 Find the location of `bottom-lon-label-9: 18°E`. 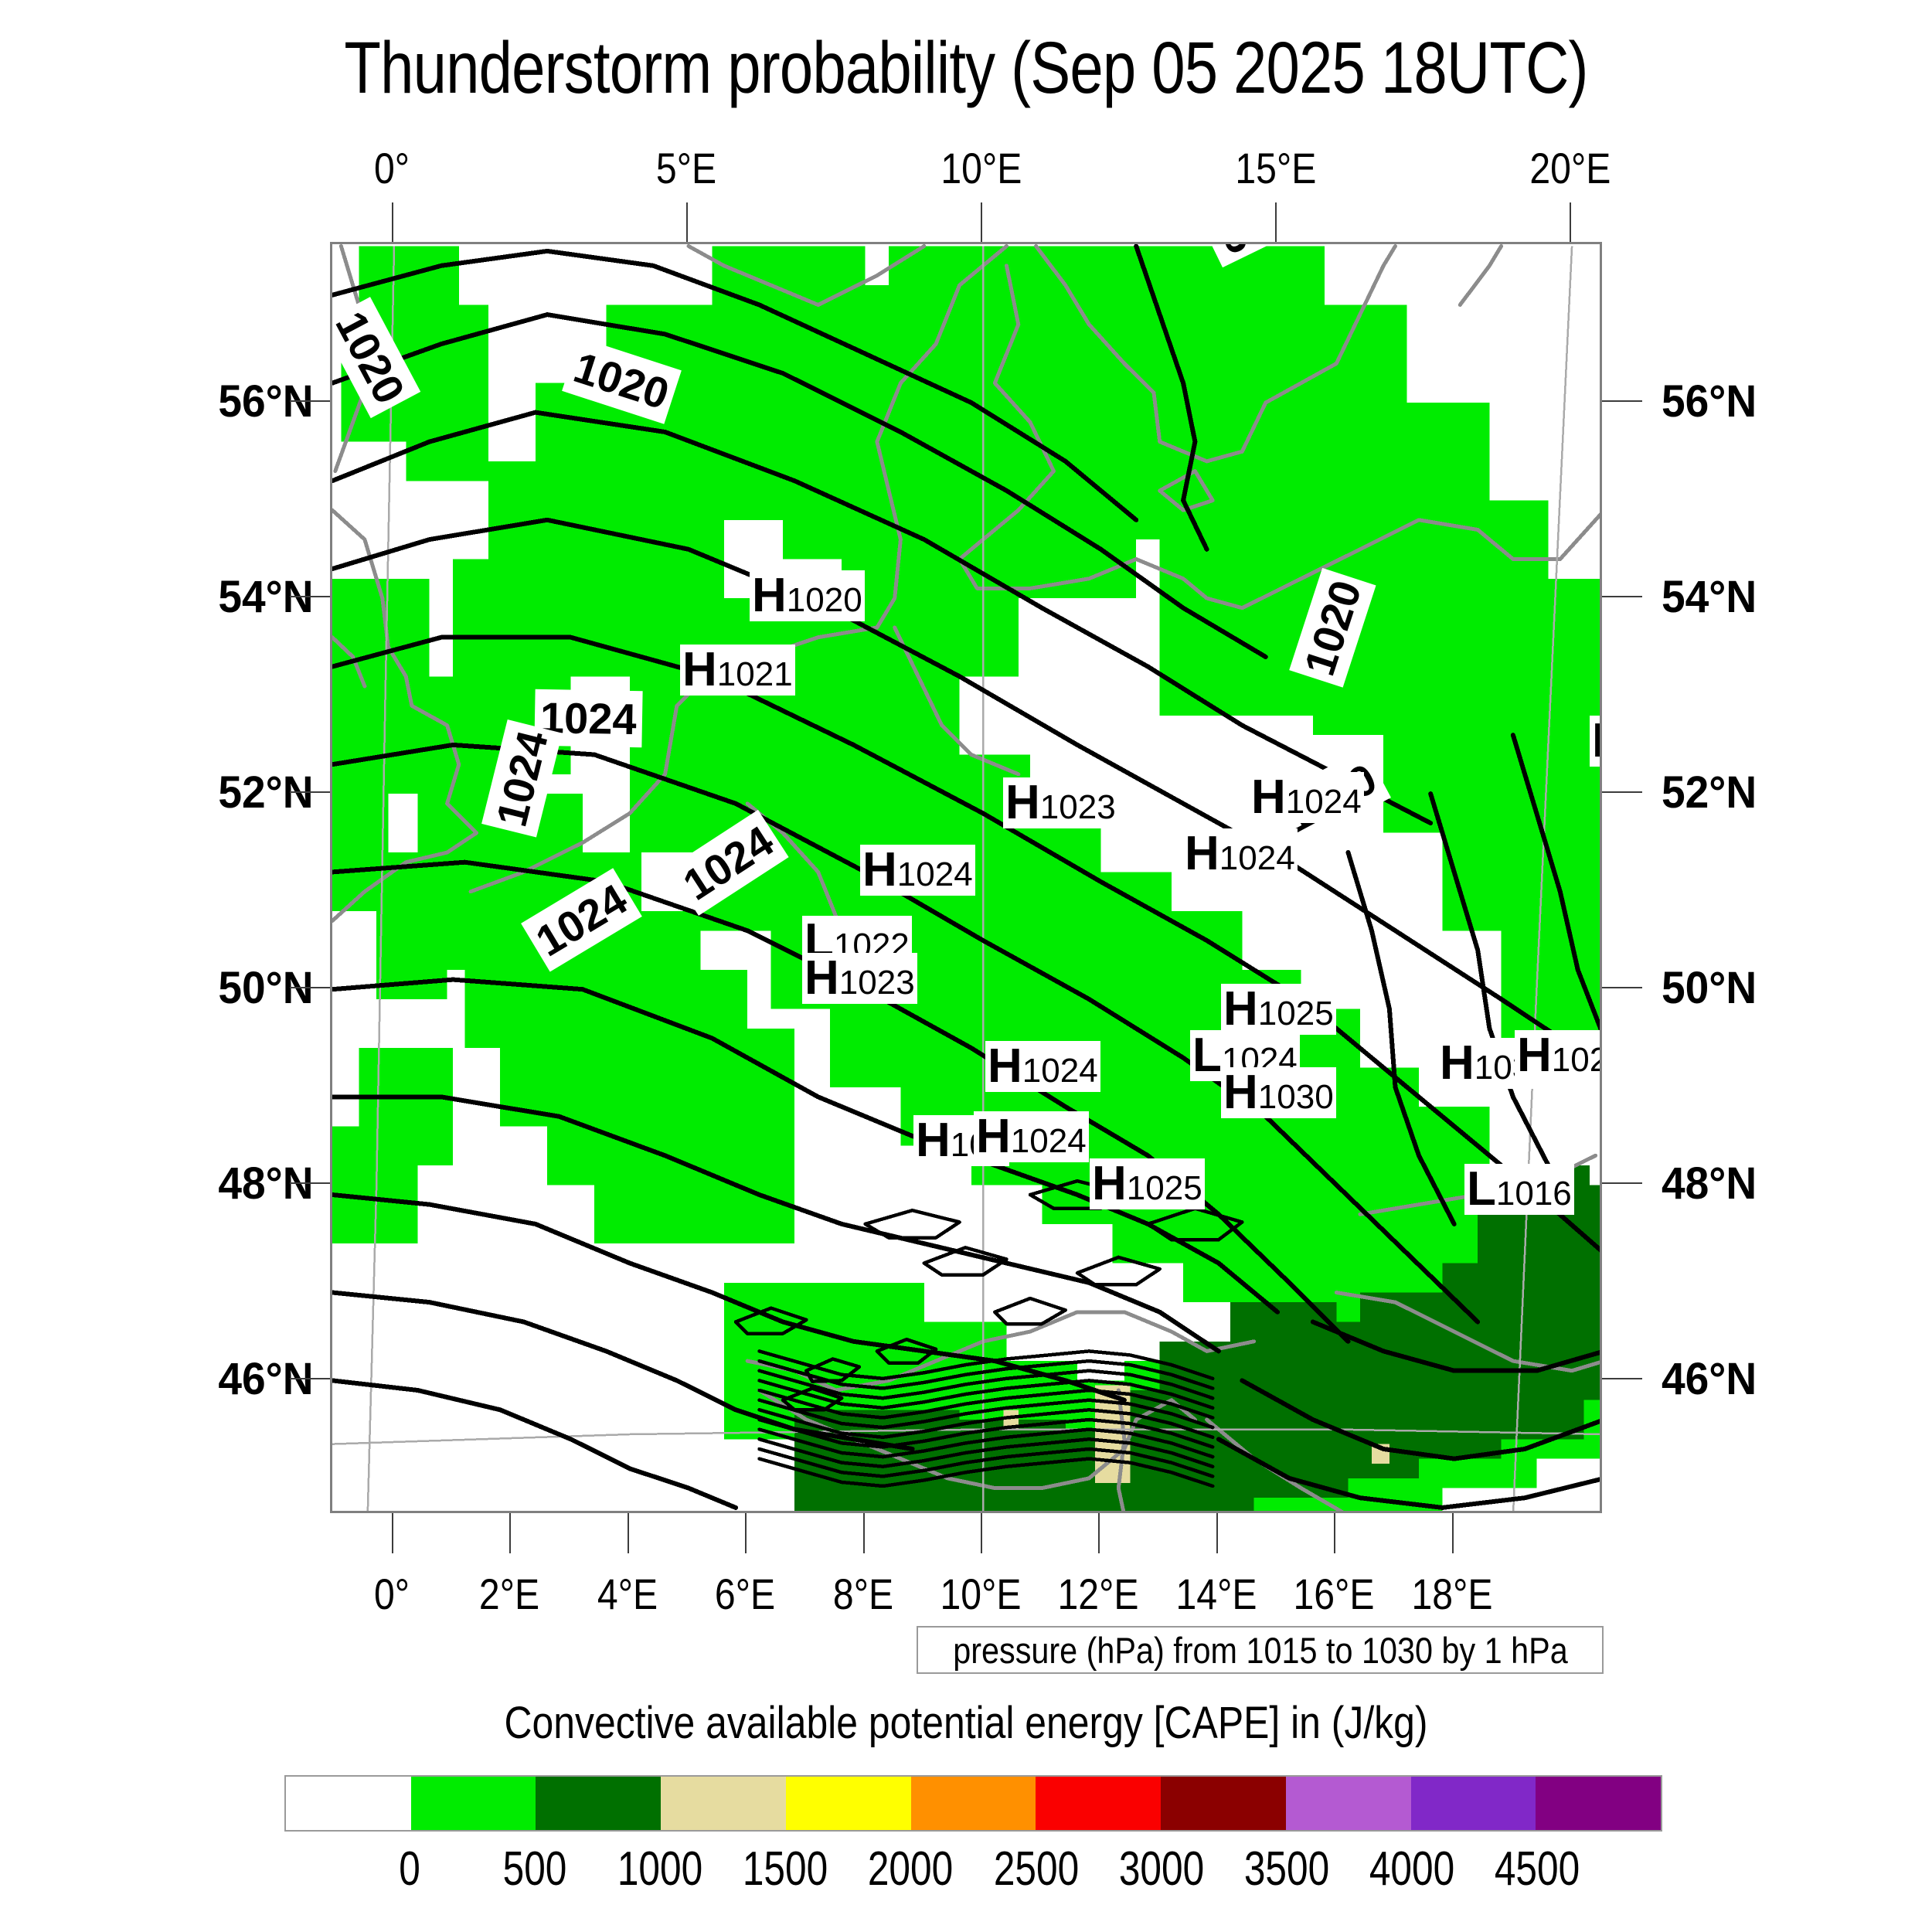

bottom-lon-label-9: 18°E is located at coordinates (1452, 1594).